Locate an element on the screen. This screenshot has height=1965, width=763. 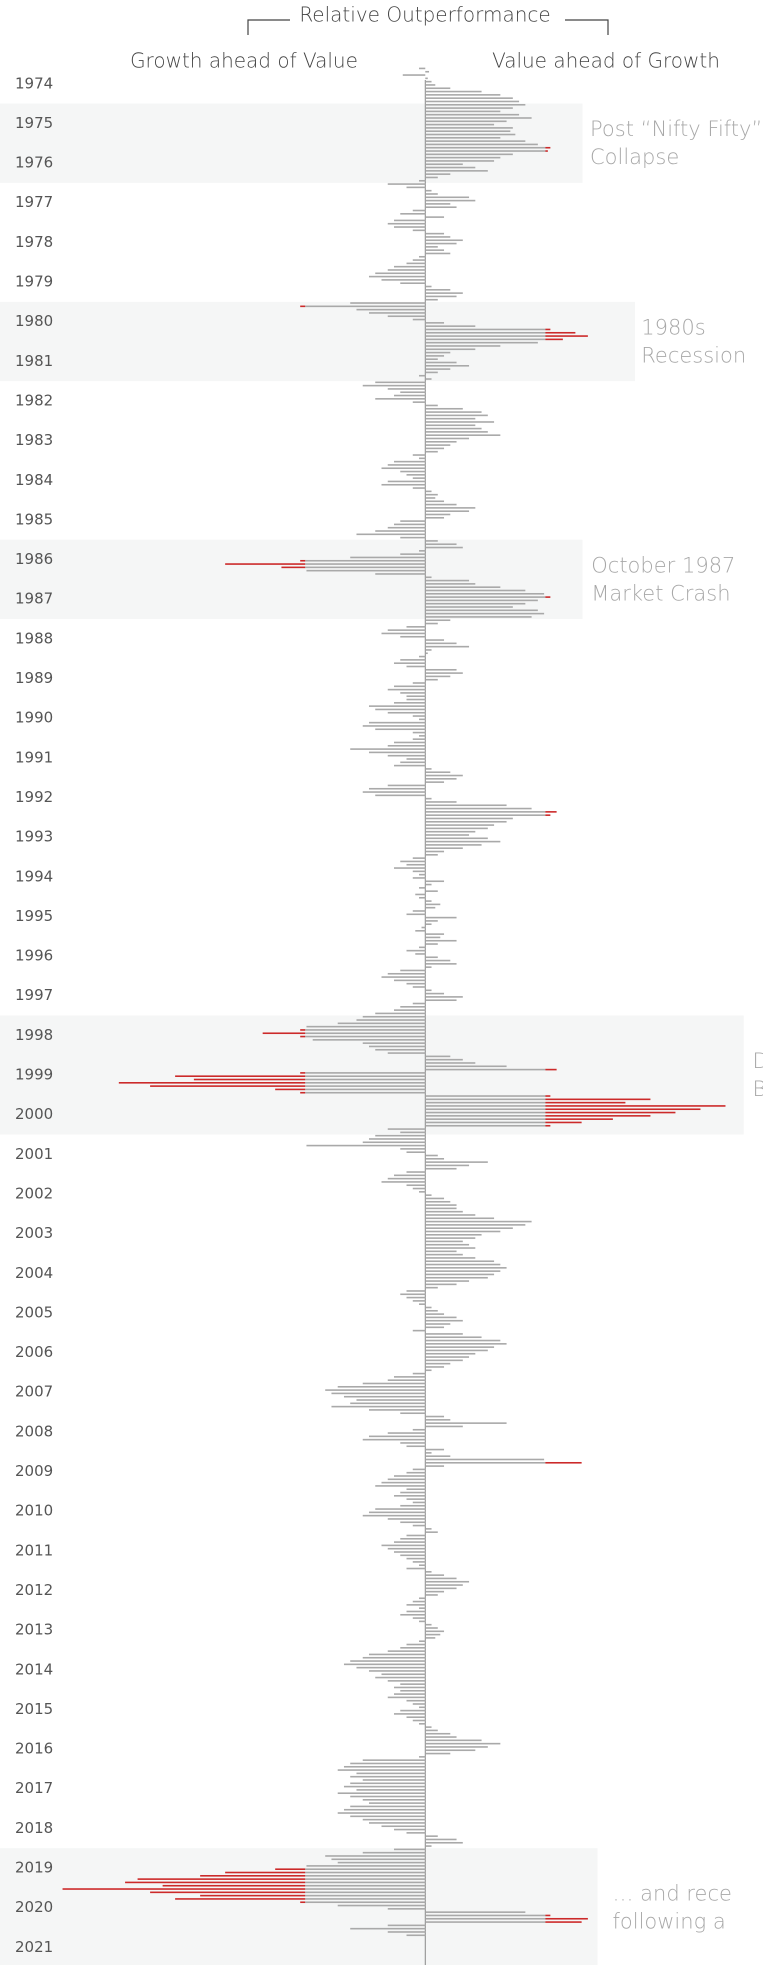
year-label: 2020 is located at coordinates (34, 1907).